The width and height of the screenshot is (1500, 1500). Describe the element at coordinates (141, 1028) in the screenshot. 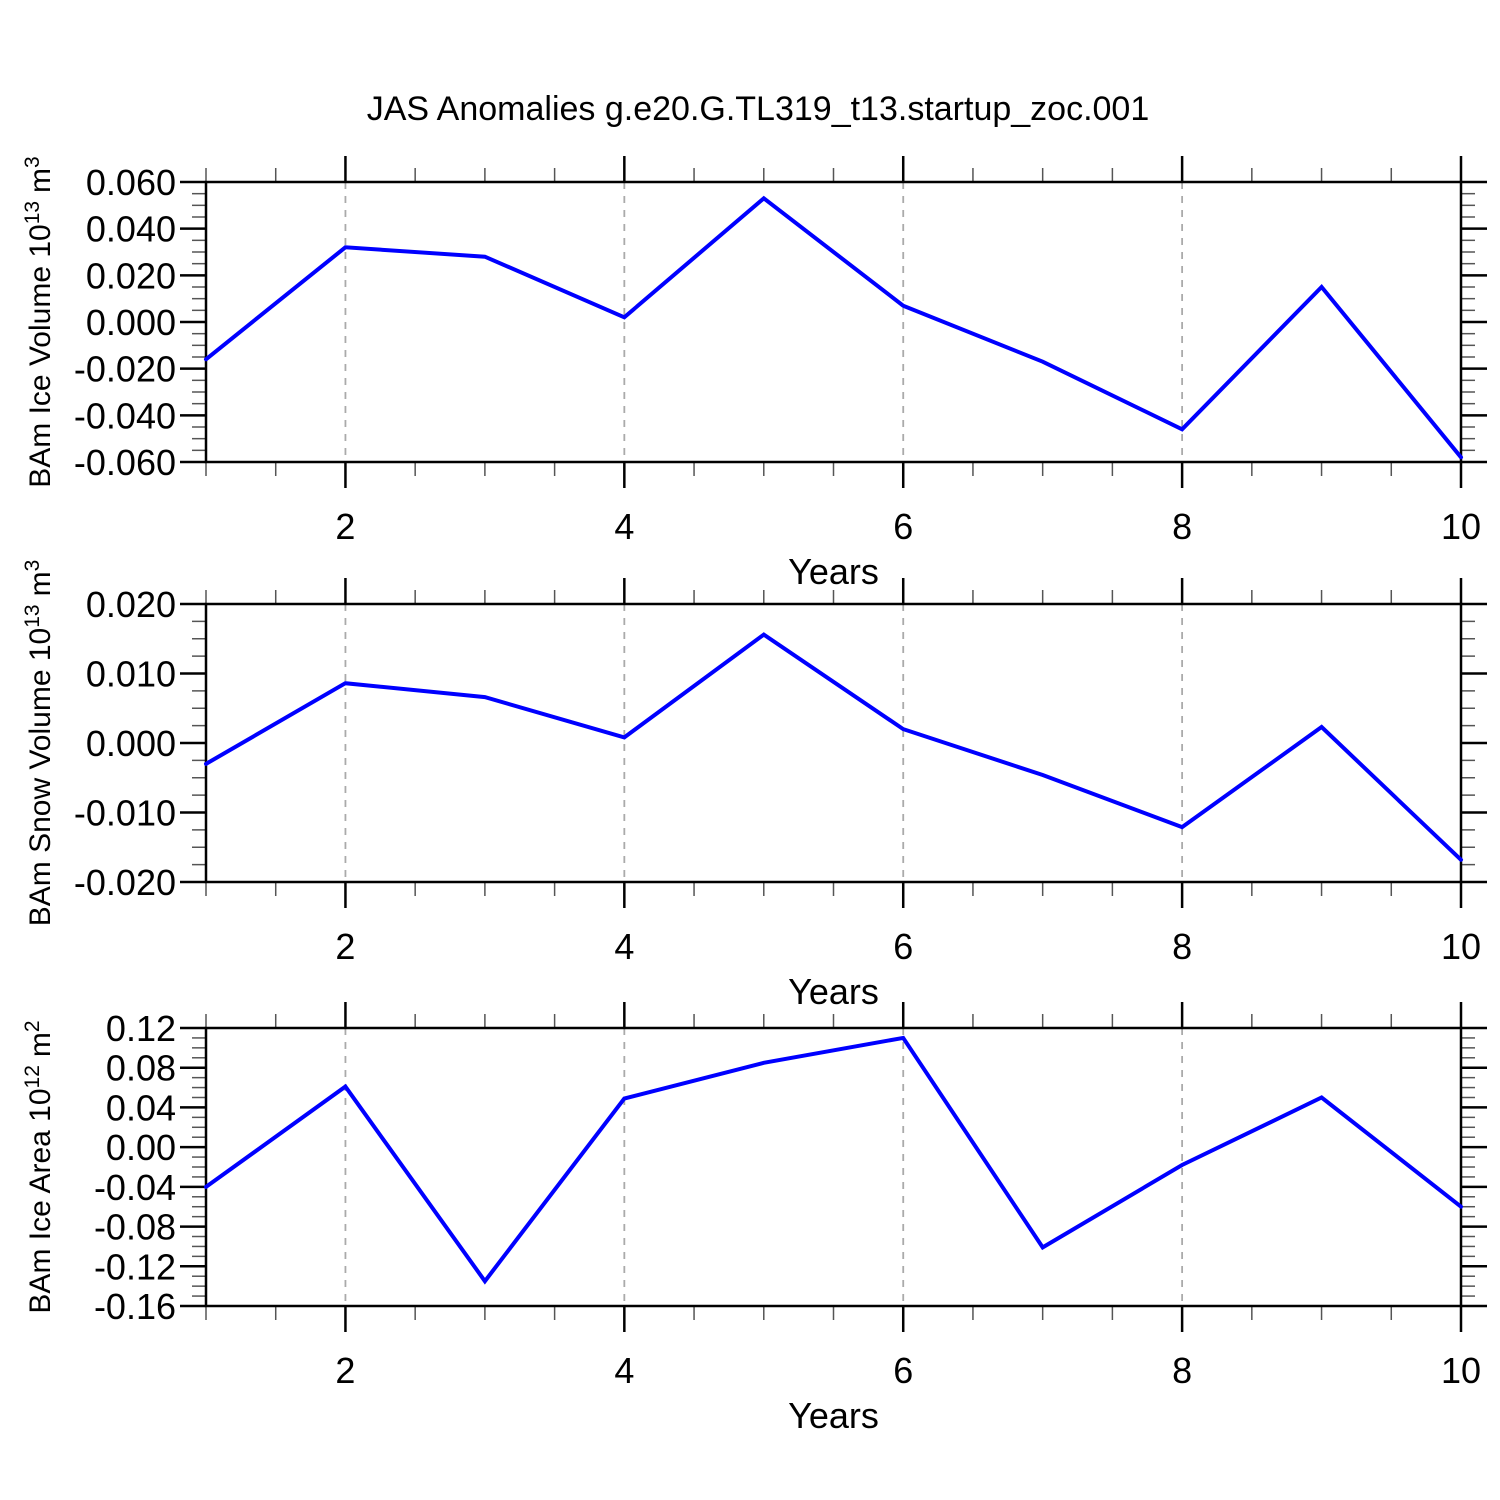

I see `ytick-label: 0.12` at that location.